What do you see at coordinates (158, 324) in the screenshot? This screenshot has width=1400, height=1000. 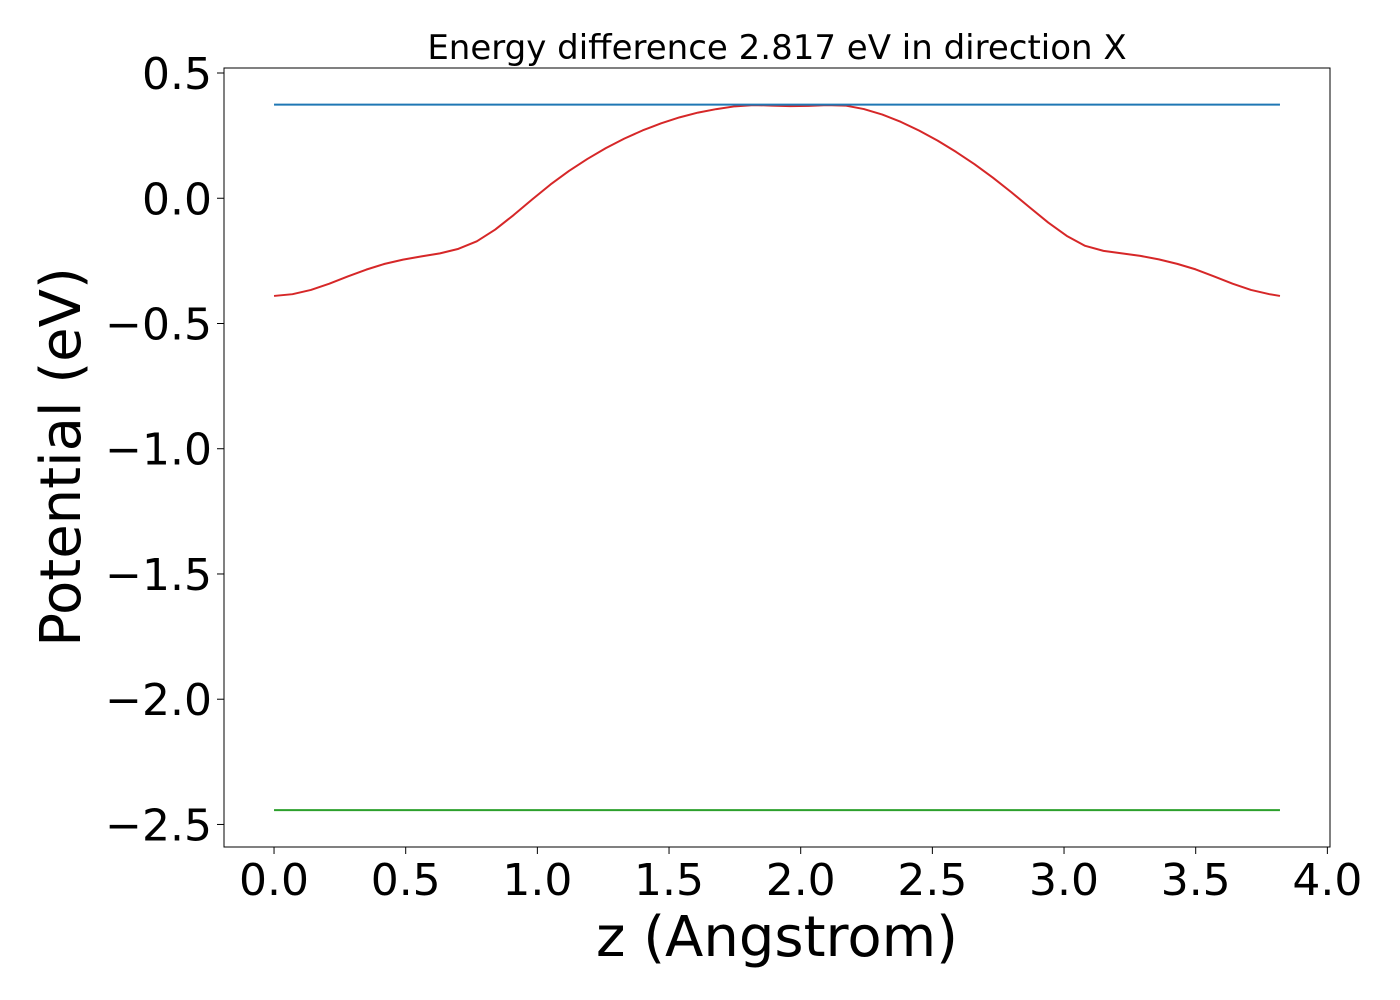 I see `y-tick-label: −0.5` at bounding box center [158, 324].